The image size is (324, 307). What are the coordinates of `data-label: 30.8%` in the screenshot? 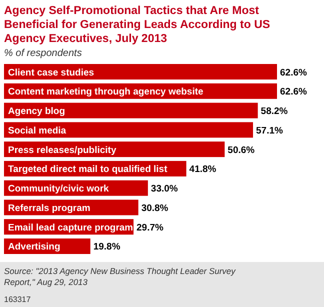 It's located at (155, 208).